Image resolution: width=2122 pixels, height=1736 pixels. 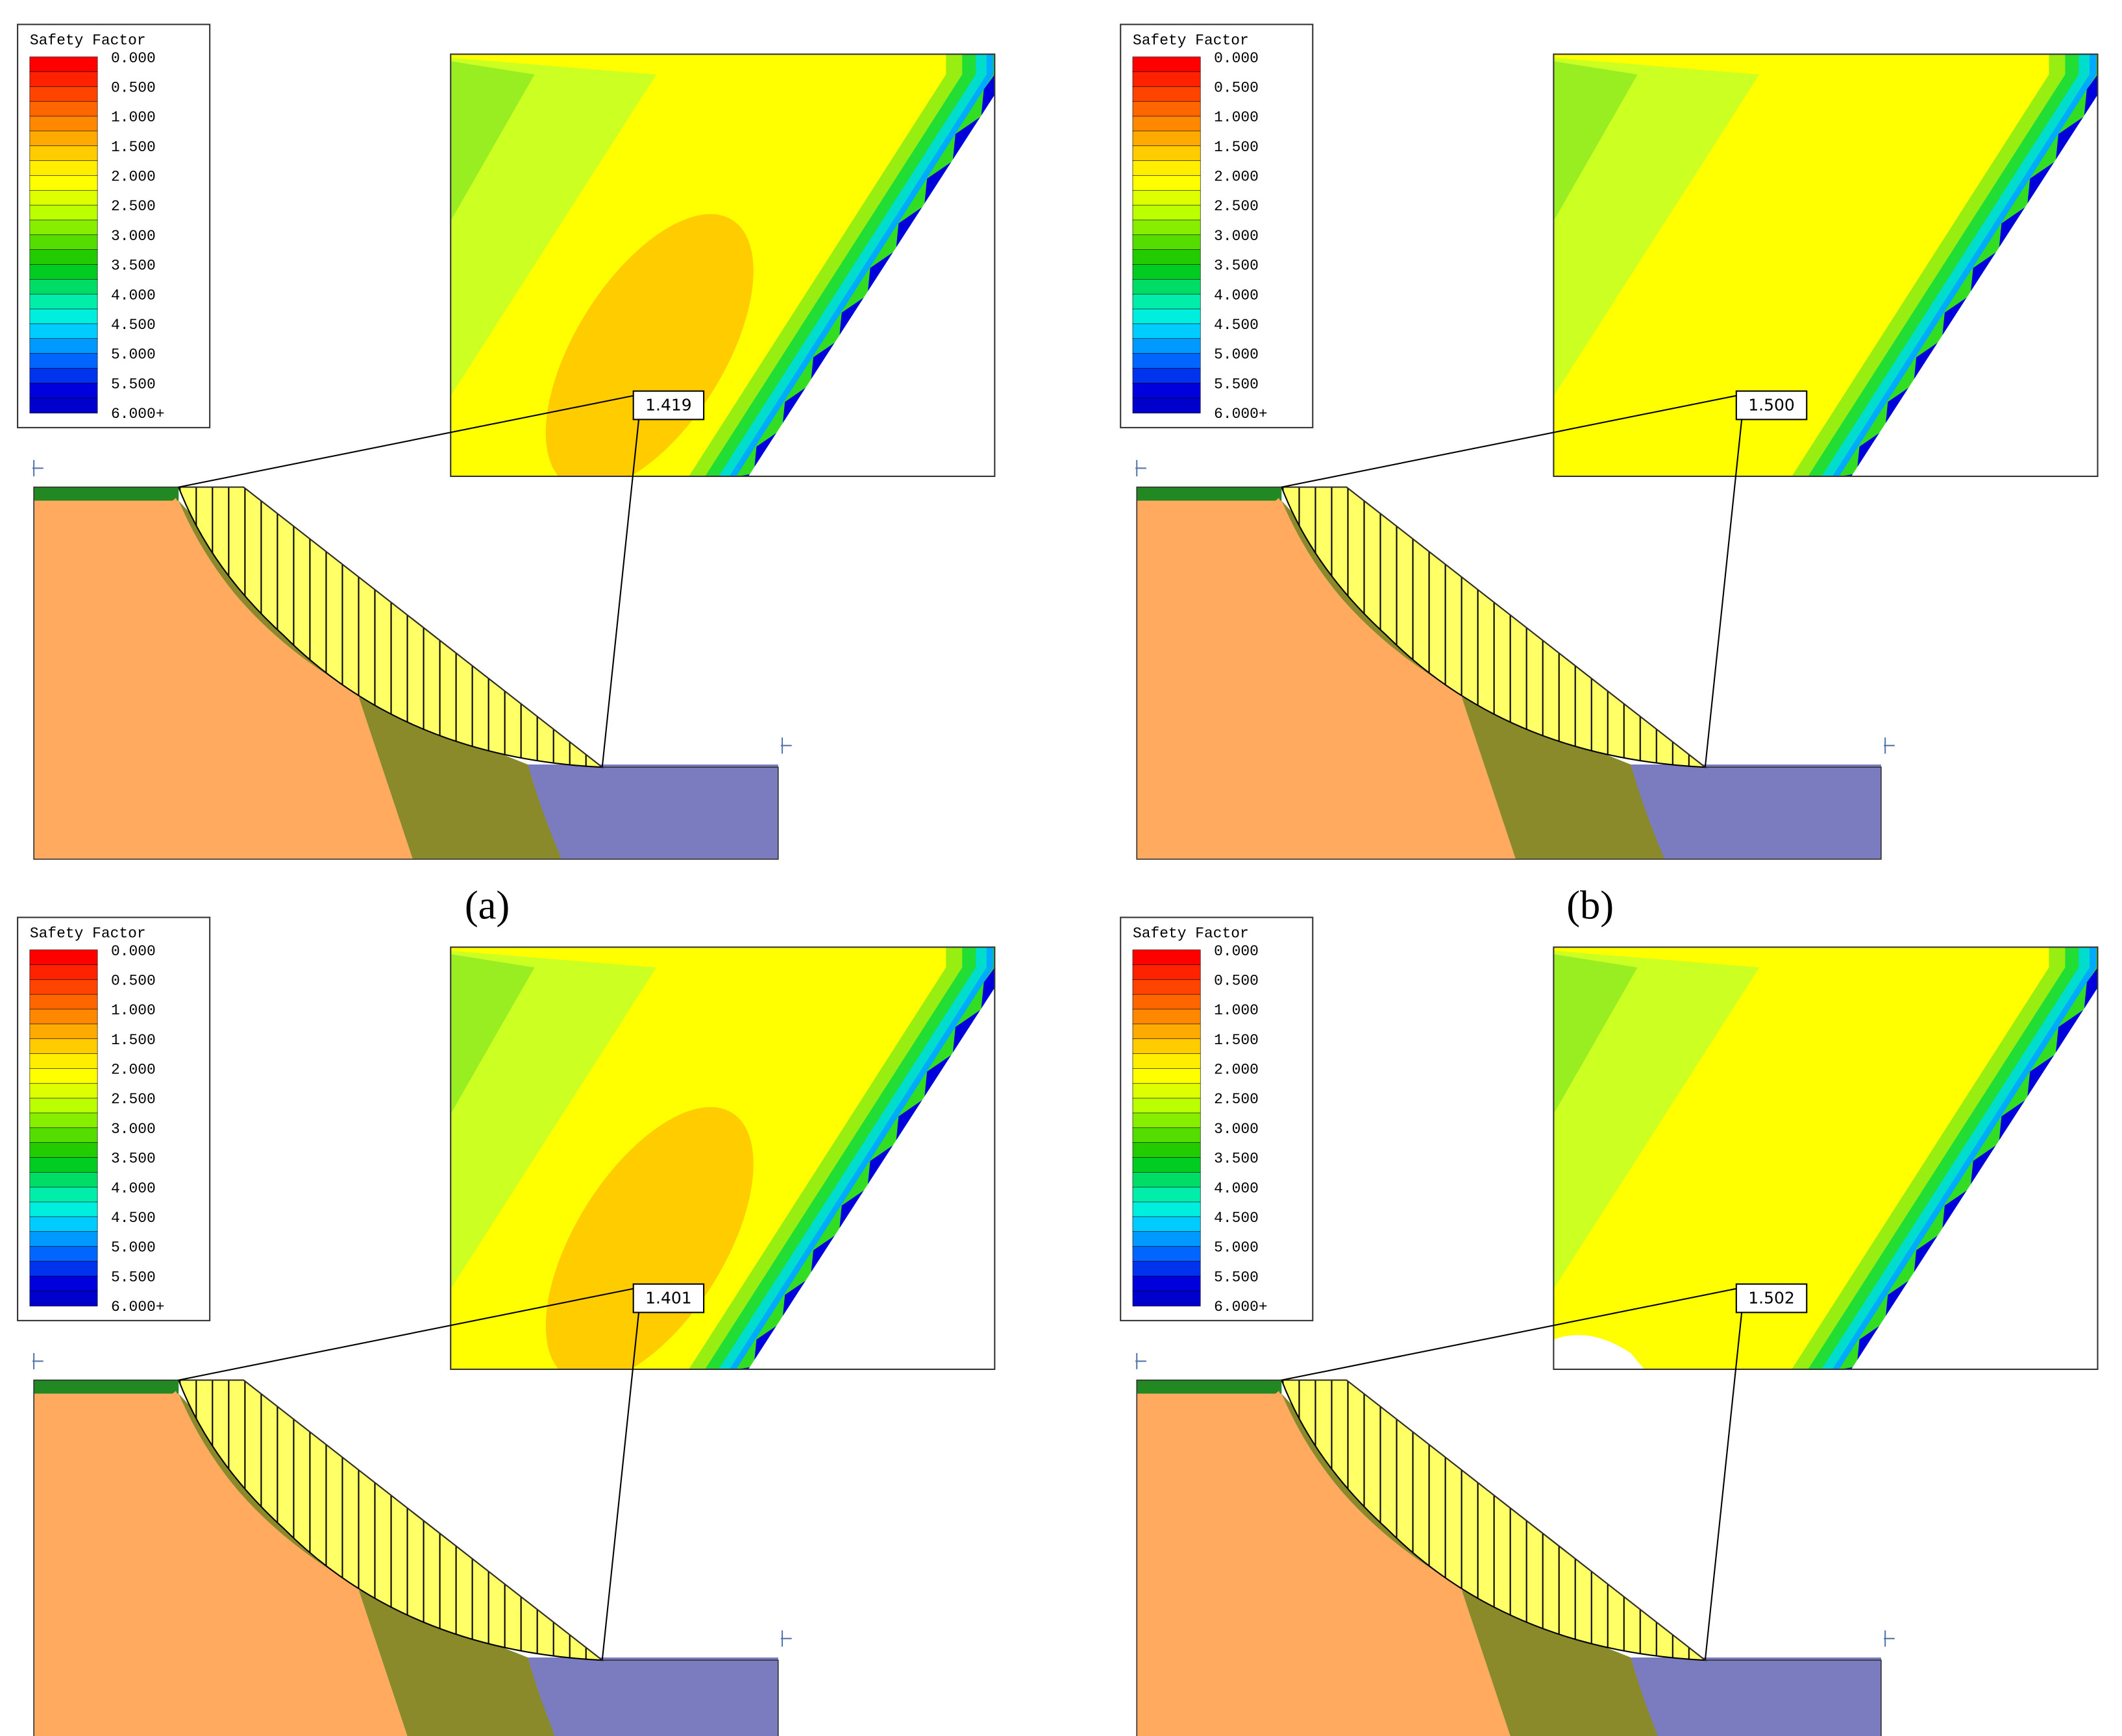 I want to click on outline, so click(x=1509, y=1557).